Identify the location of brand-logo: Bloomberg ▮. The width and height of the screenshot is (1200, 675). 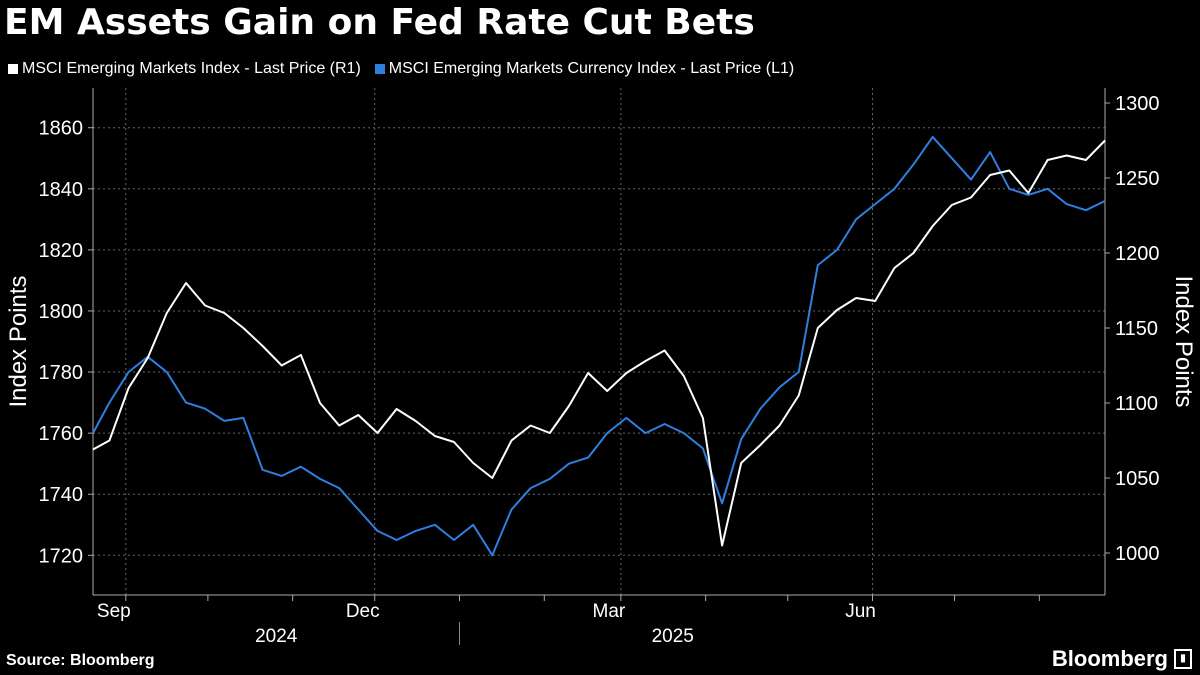
(1122, 659).